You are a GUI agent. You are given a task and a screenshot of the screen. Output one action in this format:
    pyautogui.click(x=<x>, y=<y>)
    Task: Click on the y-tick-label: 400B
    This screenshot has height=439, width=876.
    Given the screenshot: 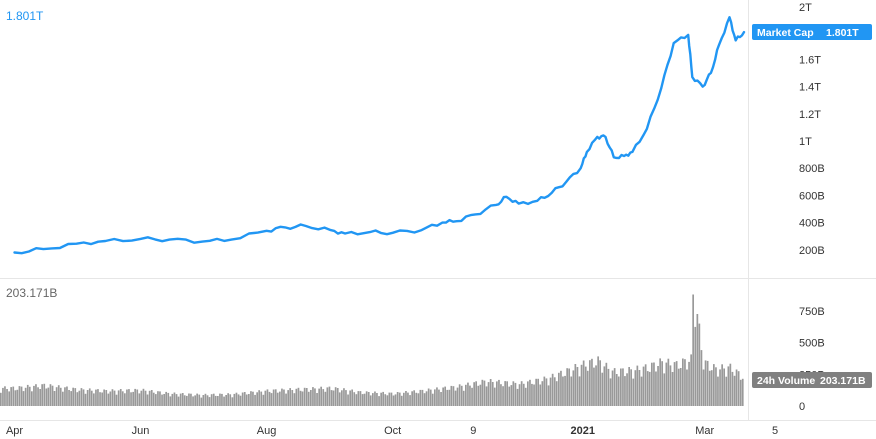 What is the action you would take?
    pyautogui.click(x=812, y=224)
    